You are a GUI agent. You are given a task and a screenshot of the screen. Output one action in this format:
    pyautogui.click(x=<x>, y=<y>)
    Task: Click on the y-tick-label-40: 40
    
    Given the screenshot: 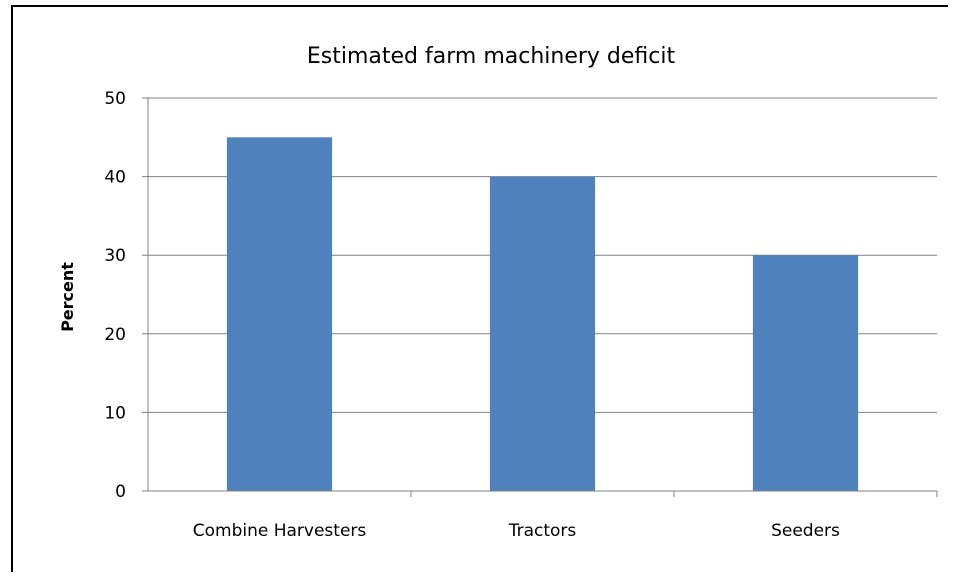 What is the action you would take?
    pyautogui.click(x=115, y=178)
    